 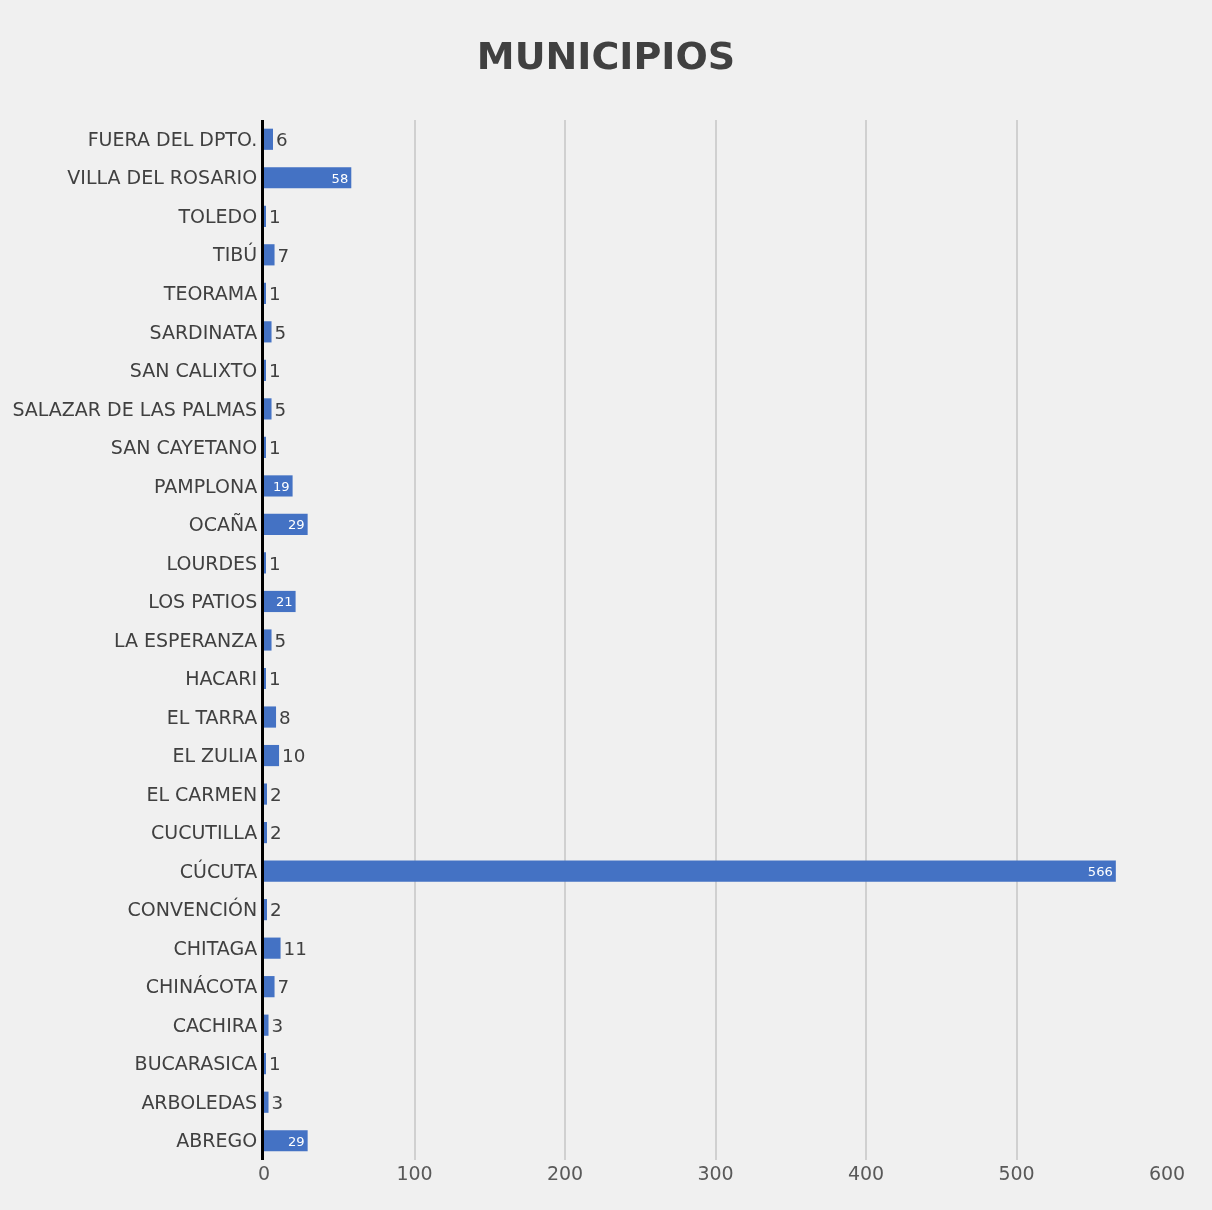 I want to click on y-tick-label: SAN CAYETANO, so click(x=184, y=447).